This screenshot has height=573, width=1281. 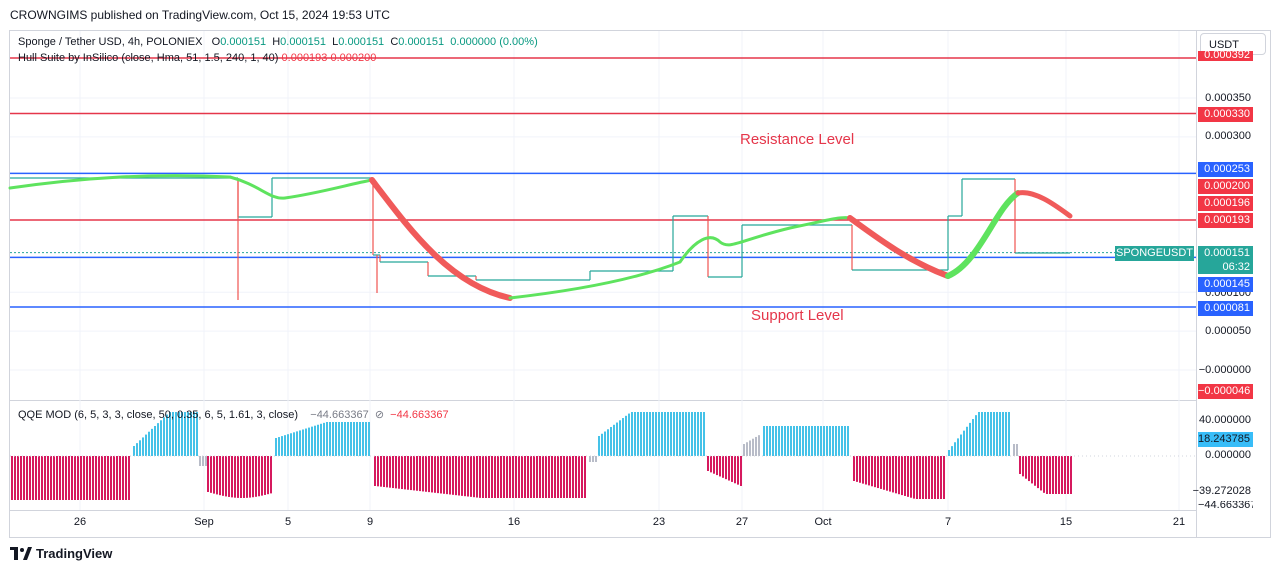 What do you see at coordinates (603, 400) in the screenshot?
I see `pane-divider` at bounding box center [603, 400].